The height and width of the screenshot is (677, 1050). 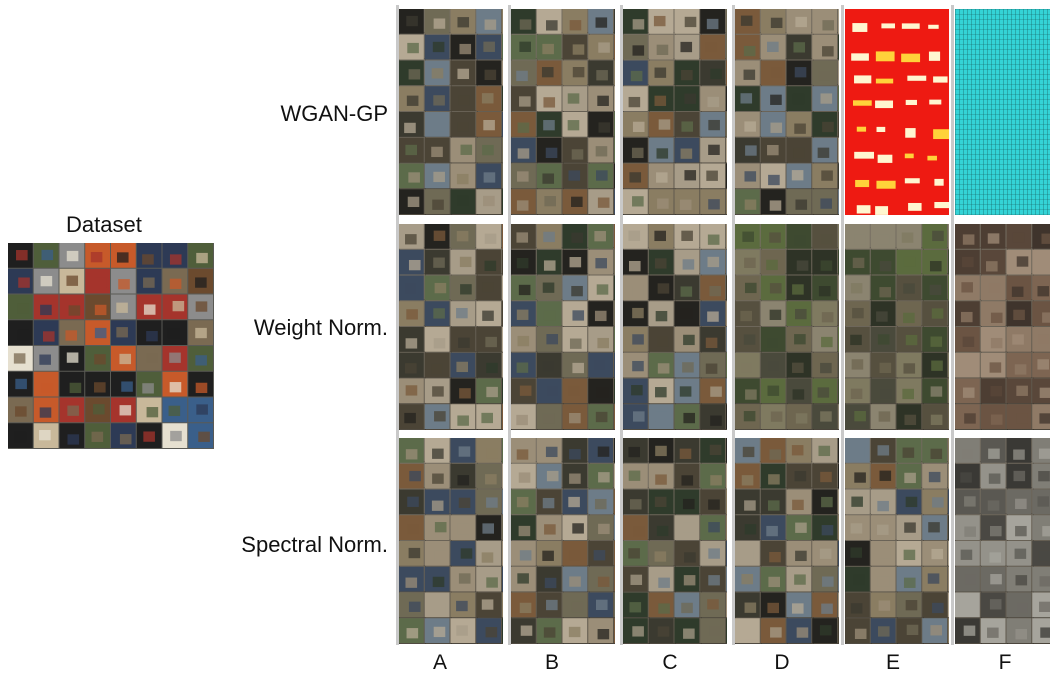 What do you see at coordinates (111, 346) in the screenshot?
I see `dataset-image-grid` at bounding box center [111, 346].